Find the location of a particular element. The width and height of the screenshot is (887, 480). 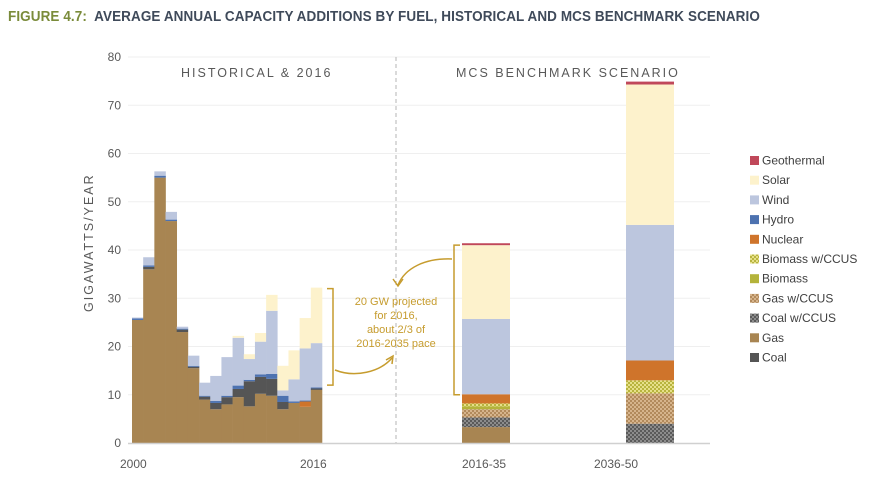

legend-item-wind: Wind is located at coordinates (769, 200).